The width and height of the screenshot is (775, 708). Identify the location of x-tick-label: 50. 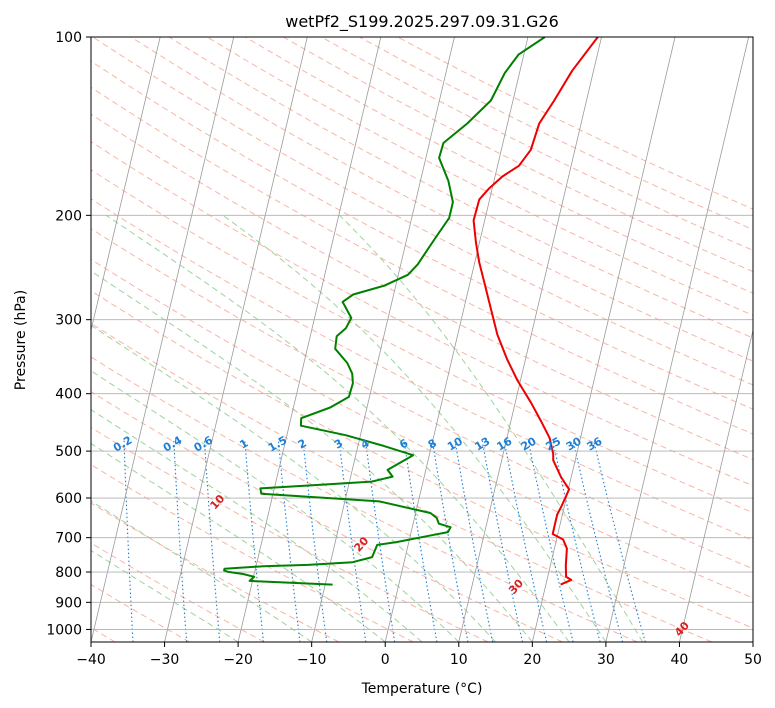
(753, 660).